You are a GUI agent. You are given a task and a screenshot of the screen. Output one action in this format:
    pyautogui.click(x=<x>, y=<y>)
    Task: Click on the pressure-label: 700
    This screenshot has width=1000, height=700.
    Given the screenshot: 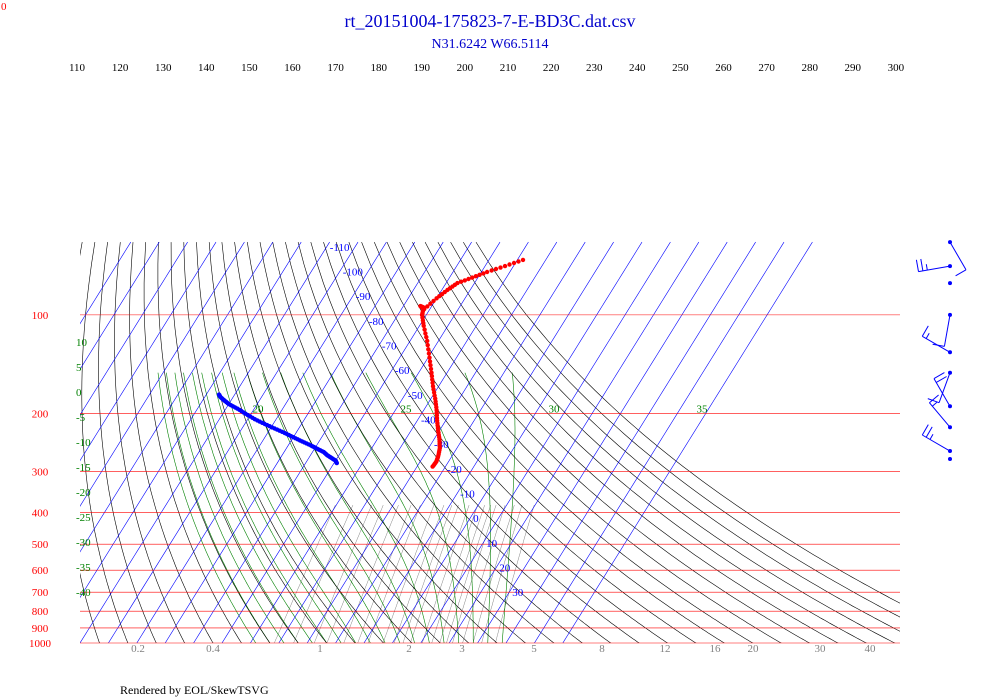 What is the action you would take?
    pyautogui.click(x=40, y=593)
    